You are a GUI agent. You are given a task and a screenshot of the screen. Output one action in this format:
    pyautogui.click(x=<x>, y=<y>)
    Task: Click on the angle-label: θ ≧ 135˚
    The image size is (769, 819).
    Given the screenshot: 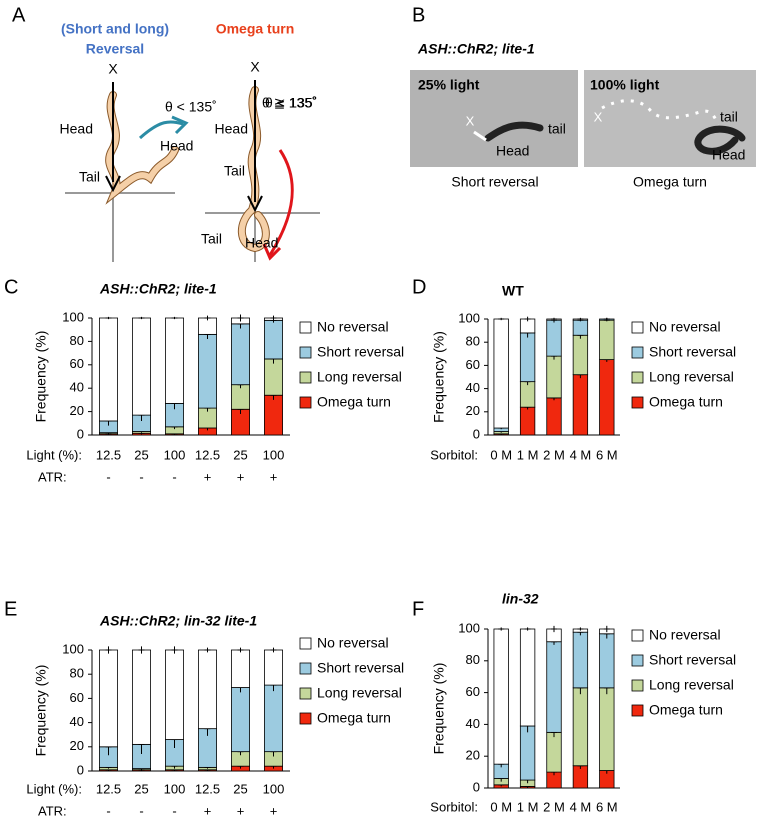 What is the action you would take?
    pyautogui.click(x=289, y=103)
    